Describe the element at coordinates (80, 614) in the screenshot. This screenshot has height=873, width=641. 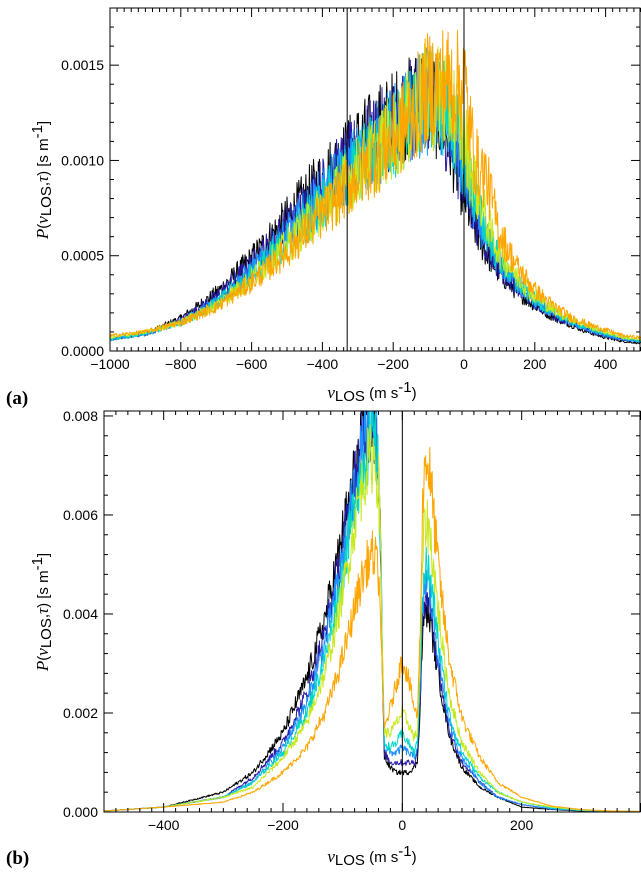
I see `panel-b-y-tick-label: 0.004` at that location.